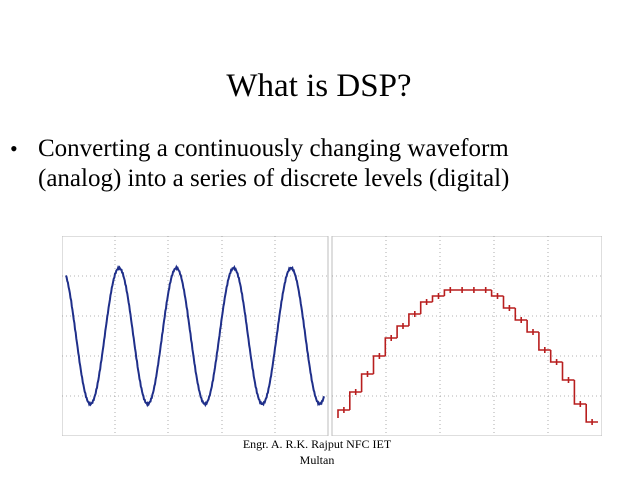  Describe the element at coordinates (467, 356) in the screenshot. I see `digital-stepped-wave` at that location.